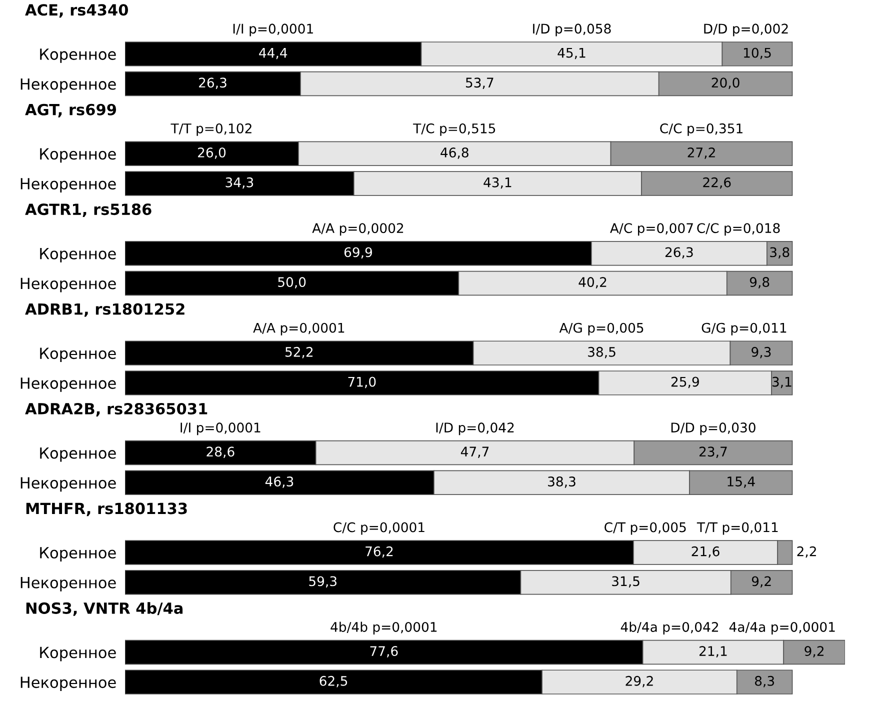 The image size is (869, 708). I want to click on data-label: 15,4, so click(741, 482).